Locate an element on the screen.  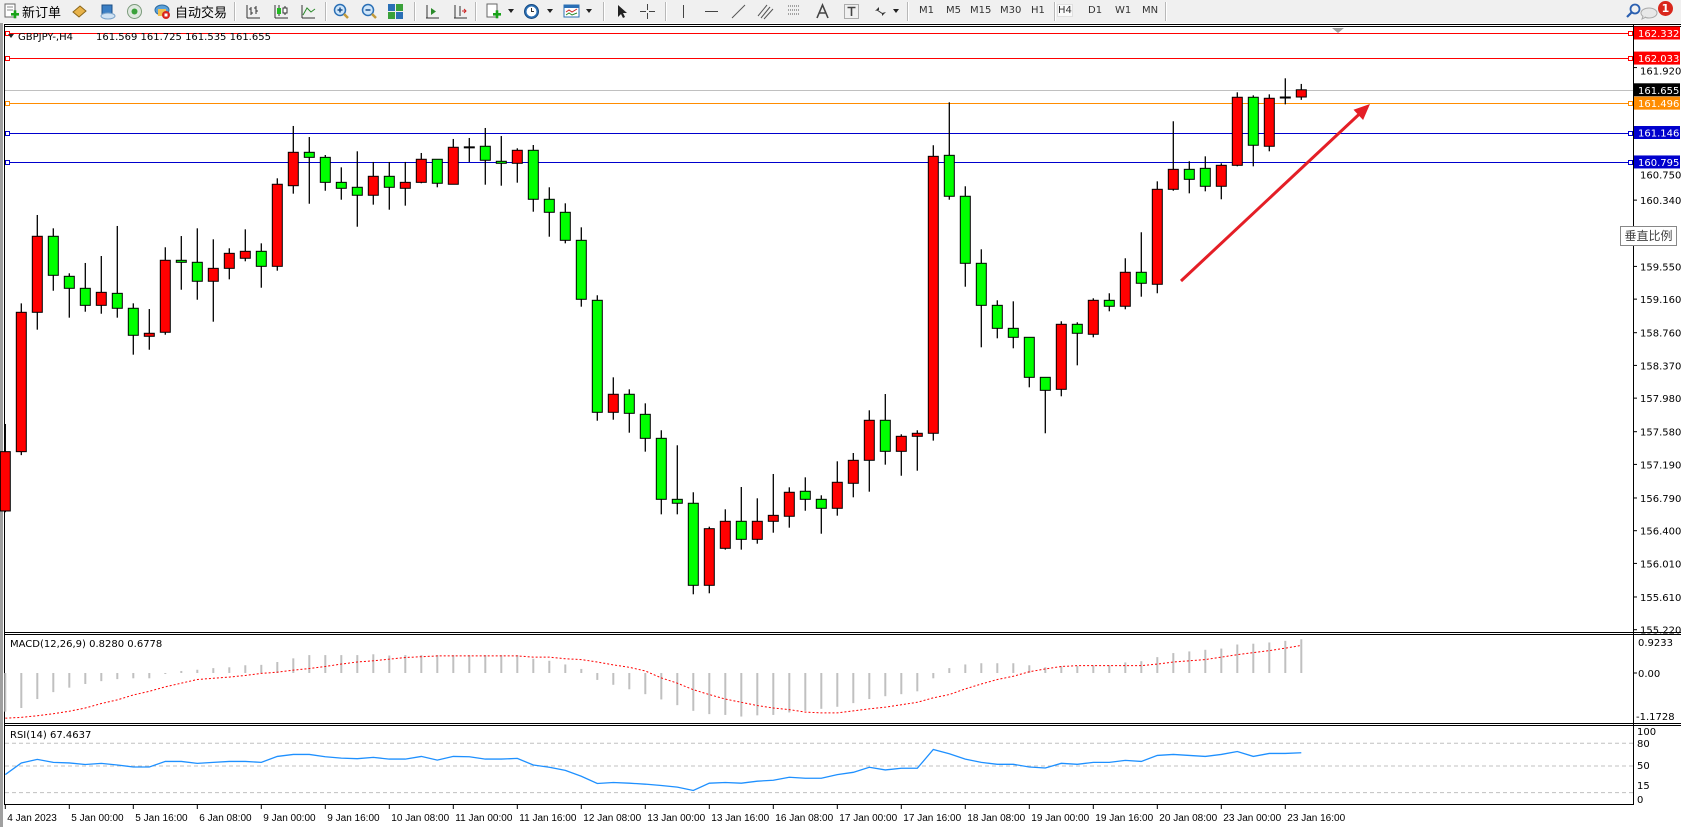
zoom-out-button is located at coordinates (369, 11).